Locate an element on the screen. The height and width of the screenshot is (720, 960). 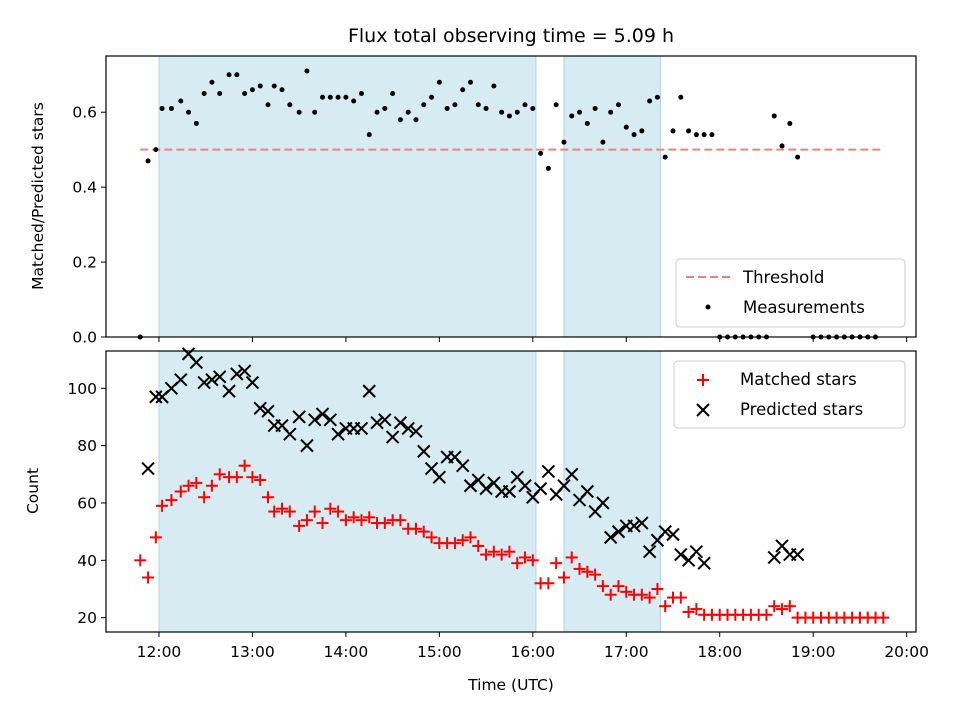
bottom-y-tick-label: 20 is located at coordinates (87, 618).